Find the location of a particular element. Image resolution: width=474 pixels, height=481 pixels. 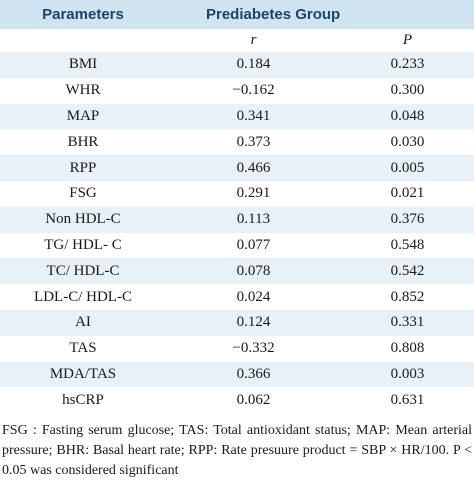

table-header: Parameters Prediabetes Group is located at coordinates (237, 14).